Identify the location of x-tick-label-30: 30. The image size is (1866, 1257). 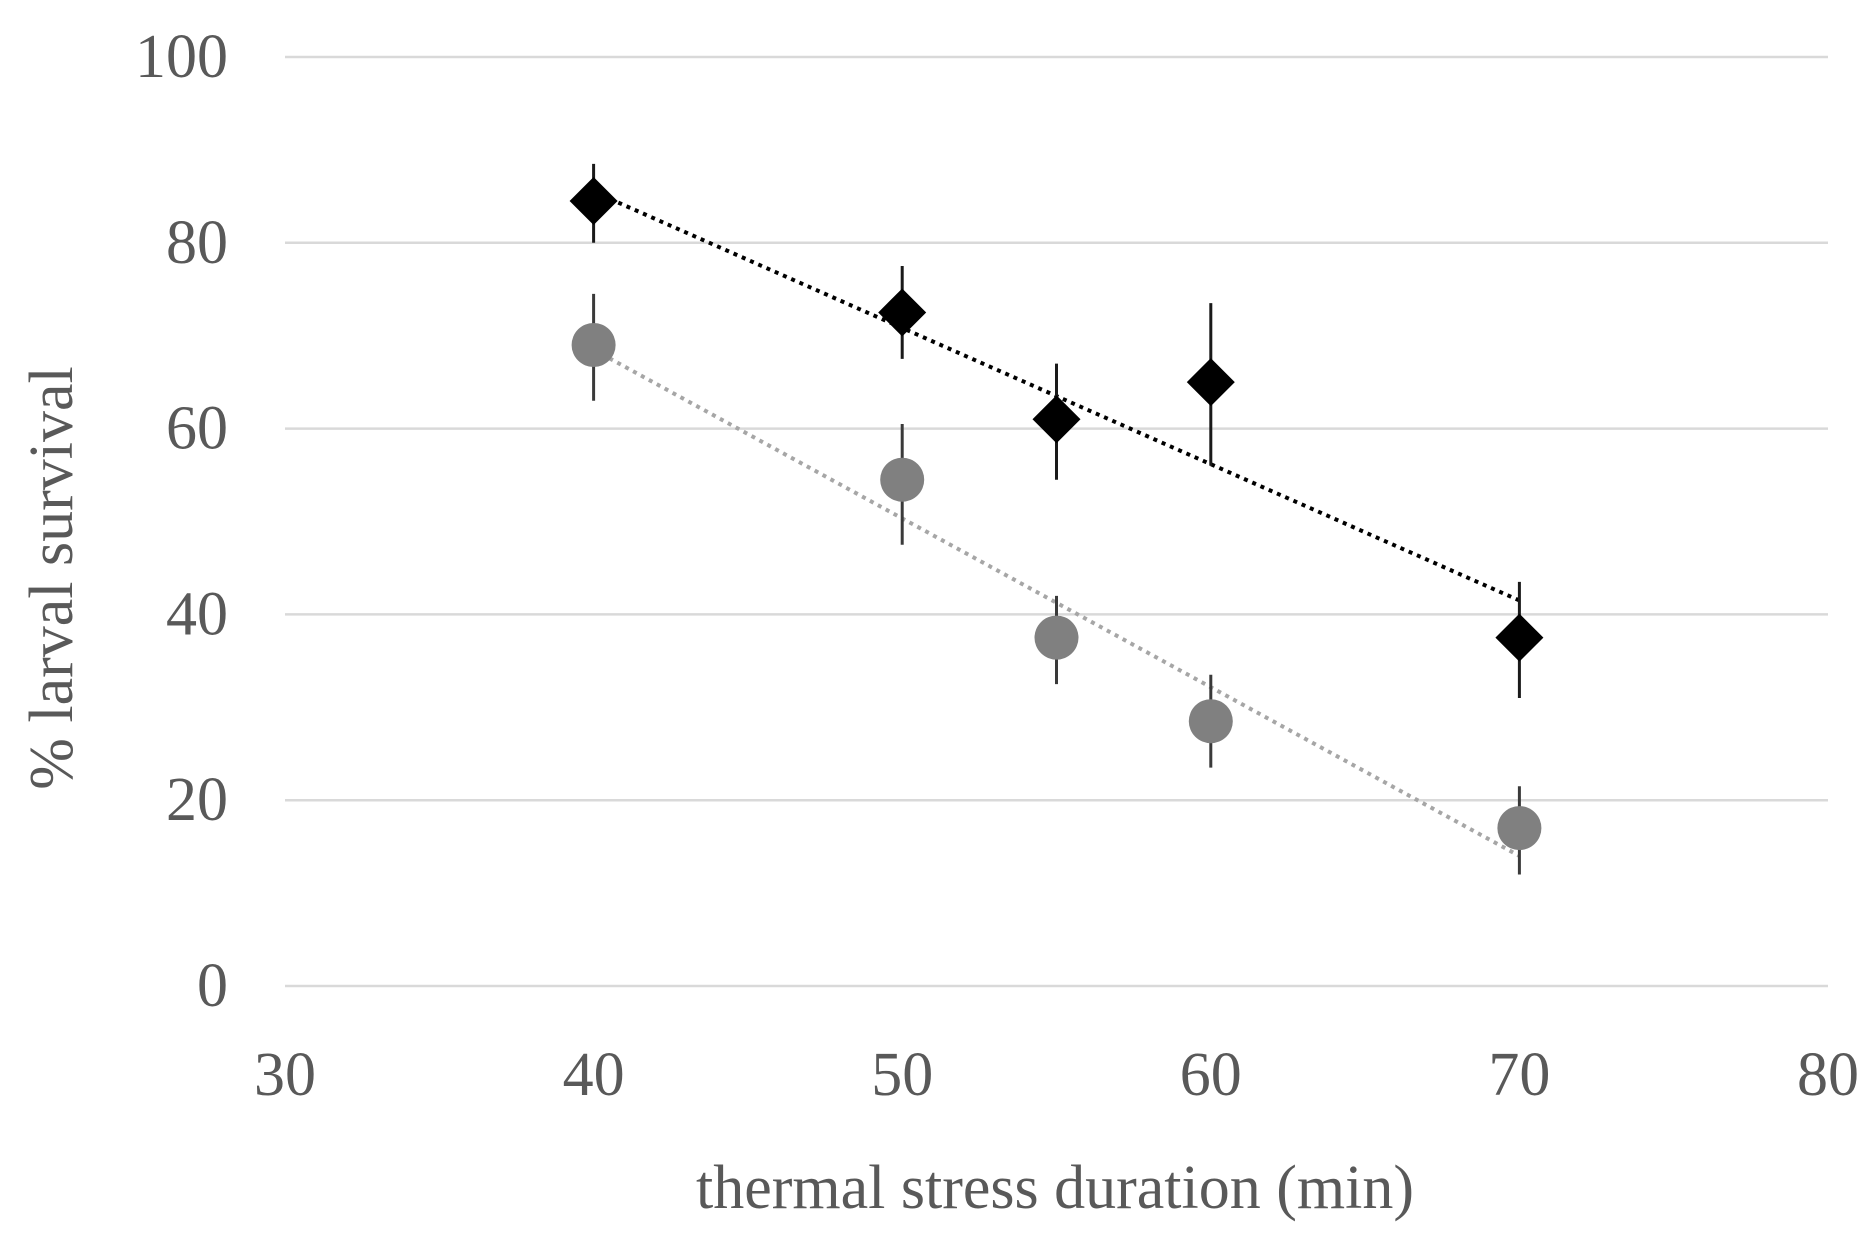
(285, 1075).